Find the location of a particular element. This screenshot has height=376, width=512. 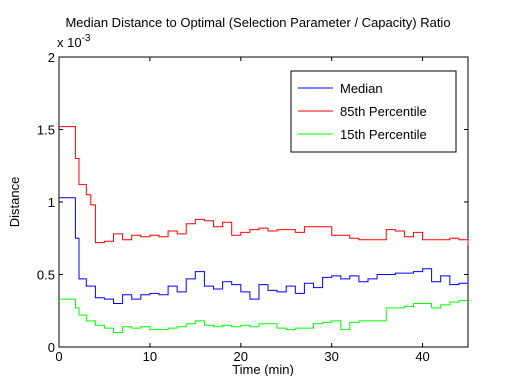

y-tick-label: 1.5 is located at coordinates (46, 130).